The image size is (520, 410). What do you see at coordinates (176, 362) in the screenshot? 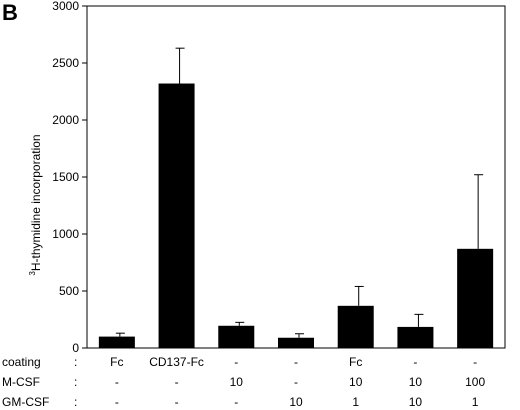
I see `condition-value-0-1: CD137-Fc` at bounding box center [176, 362].